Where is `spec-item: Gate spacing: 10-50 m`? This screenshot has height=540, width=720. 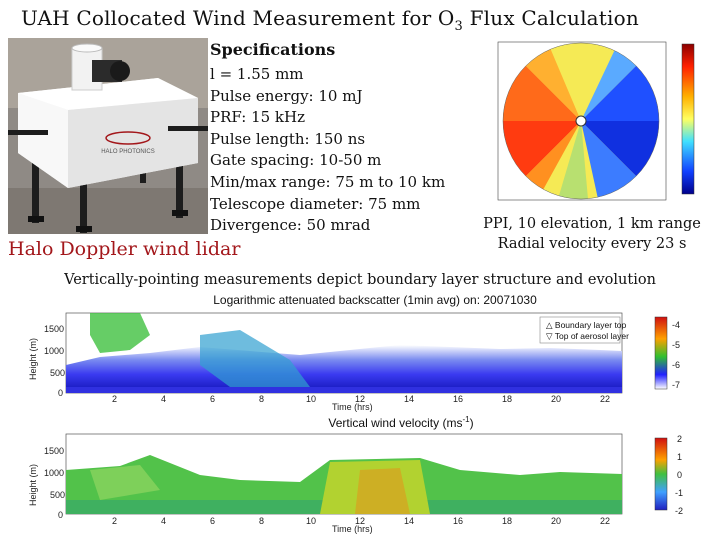
spec-item: Gate spacing: 10-50 m is located at coordinates (296, 160).